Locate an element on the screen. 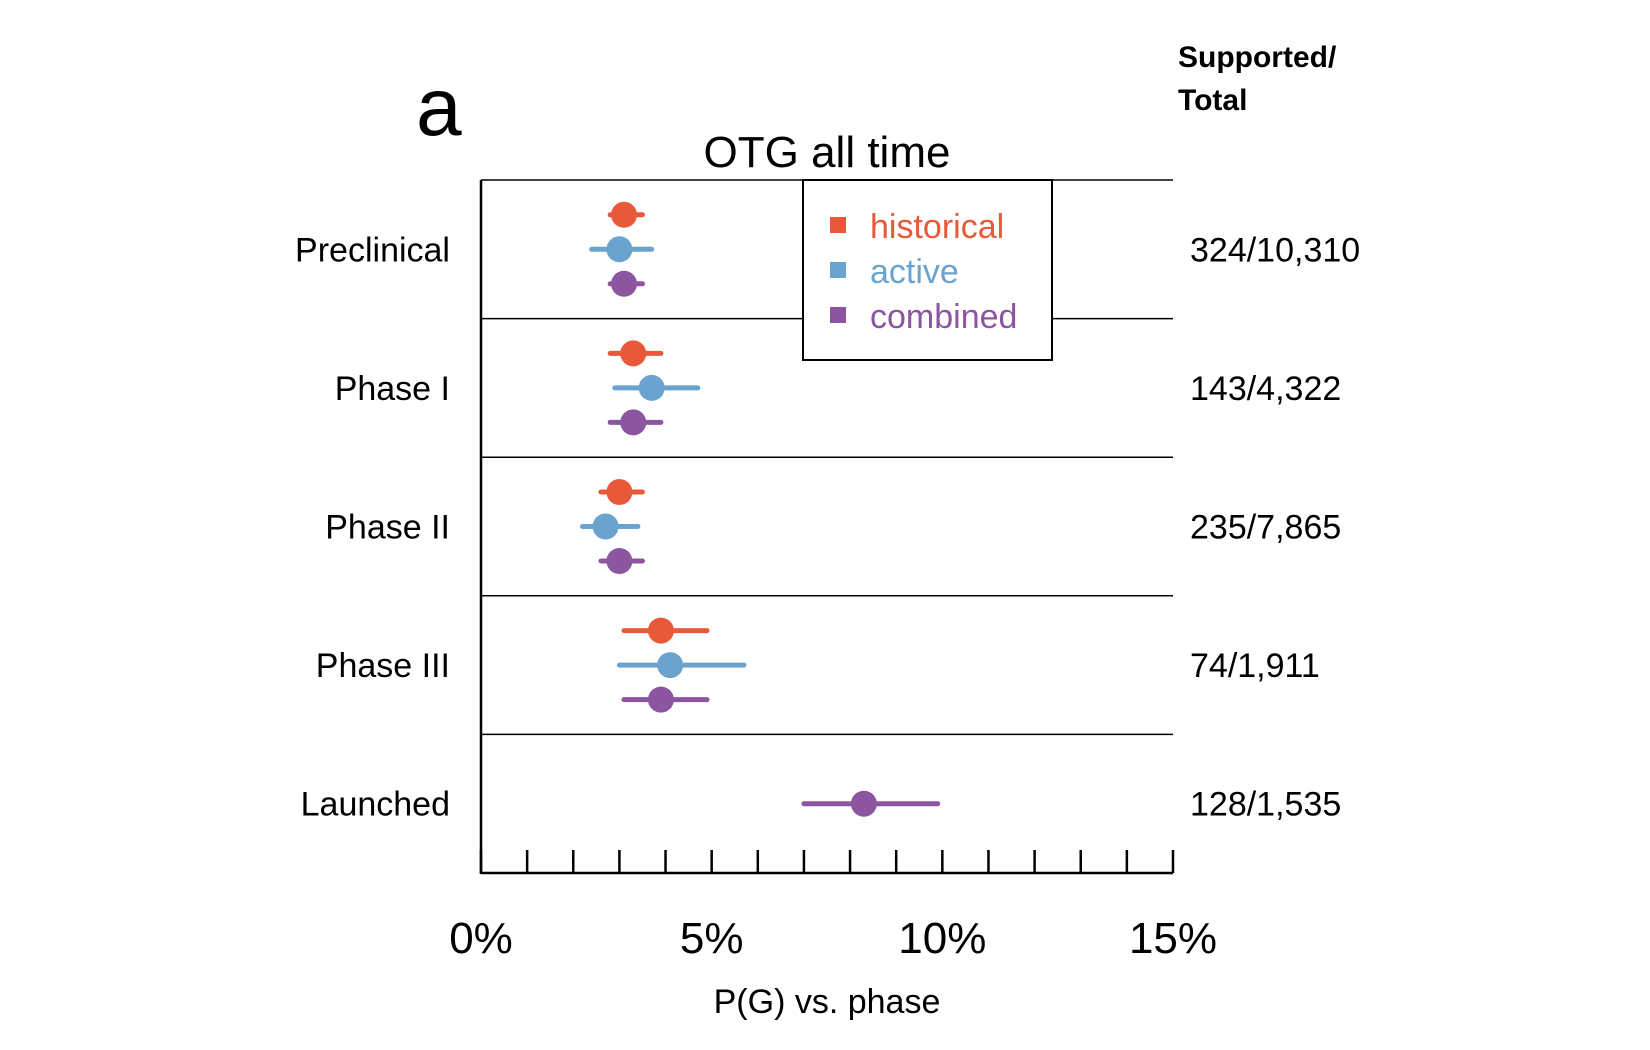  category-label: Preclinical is located at coordinates (372, 250).